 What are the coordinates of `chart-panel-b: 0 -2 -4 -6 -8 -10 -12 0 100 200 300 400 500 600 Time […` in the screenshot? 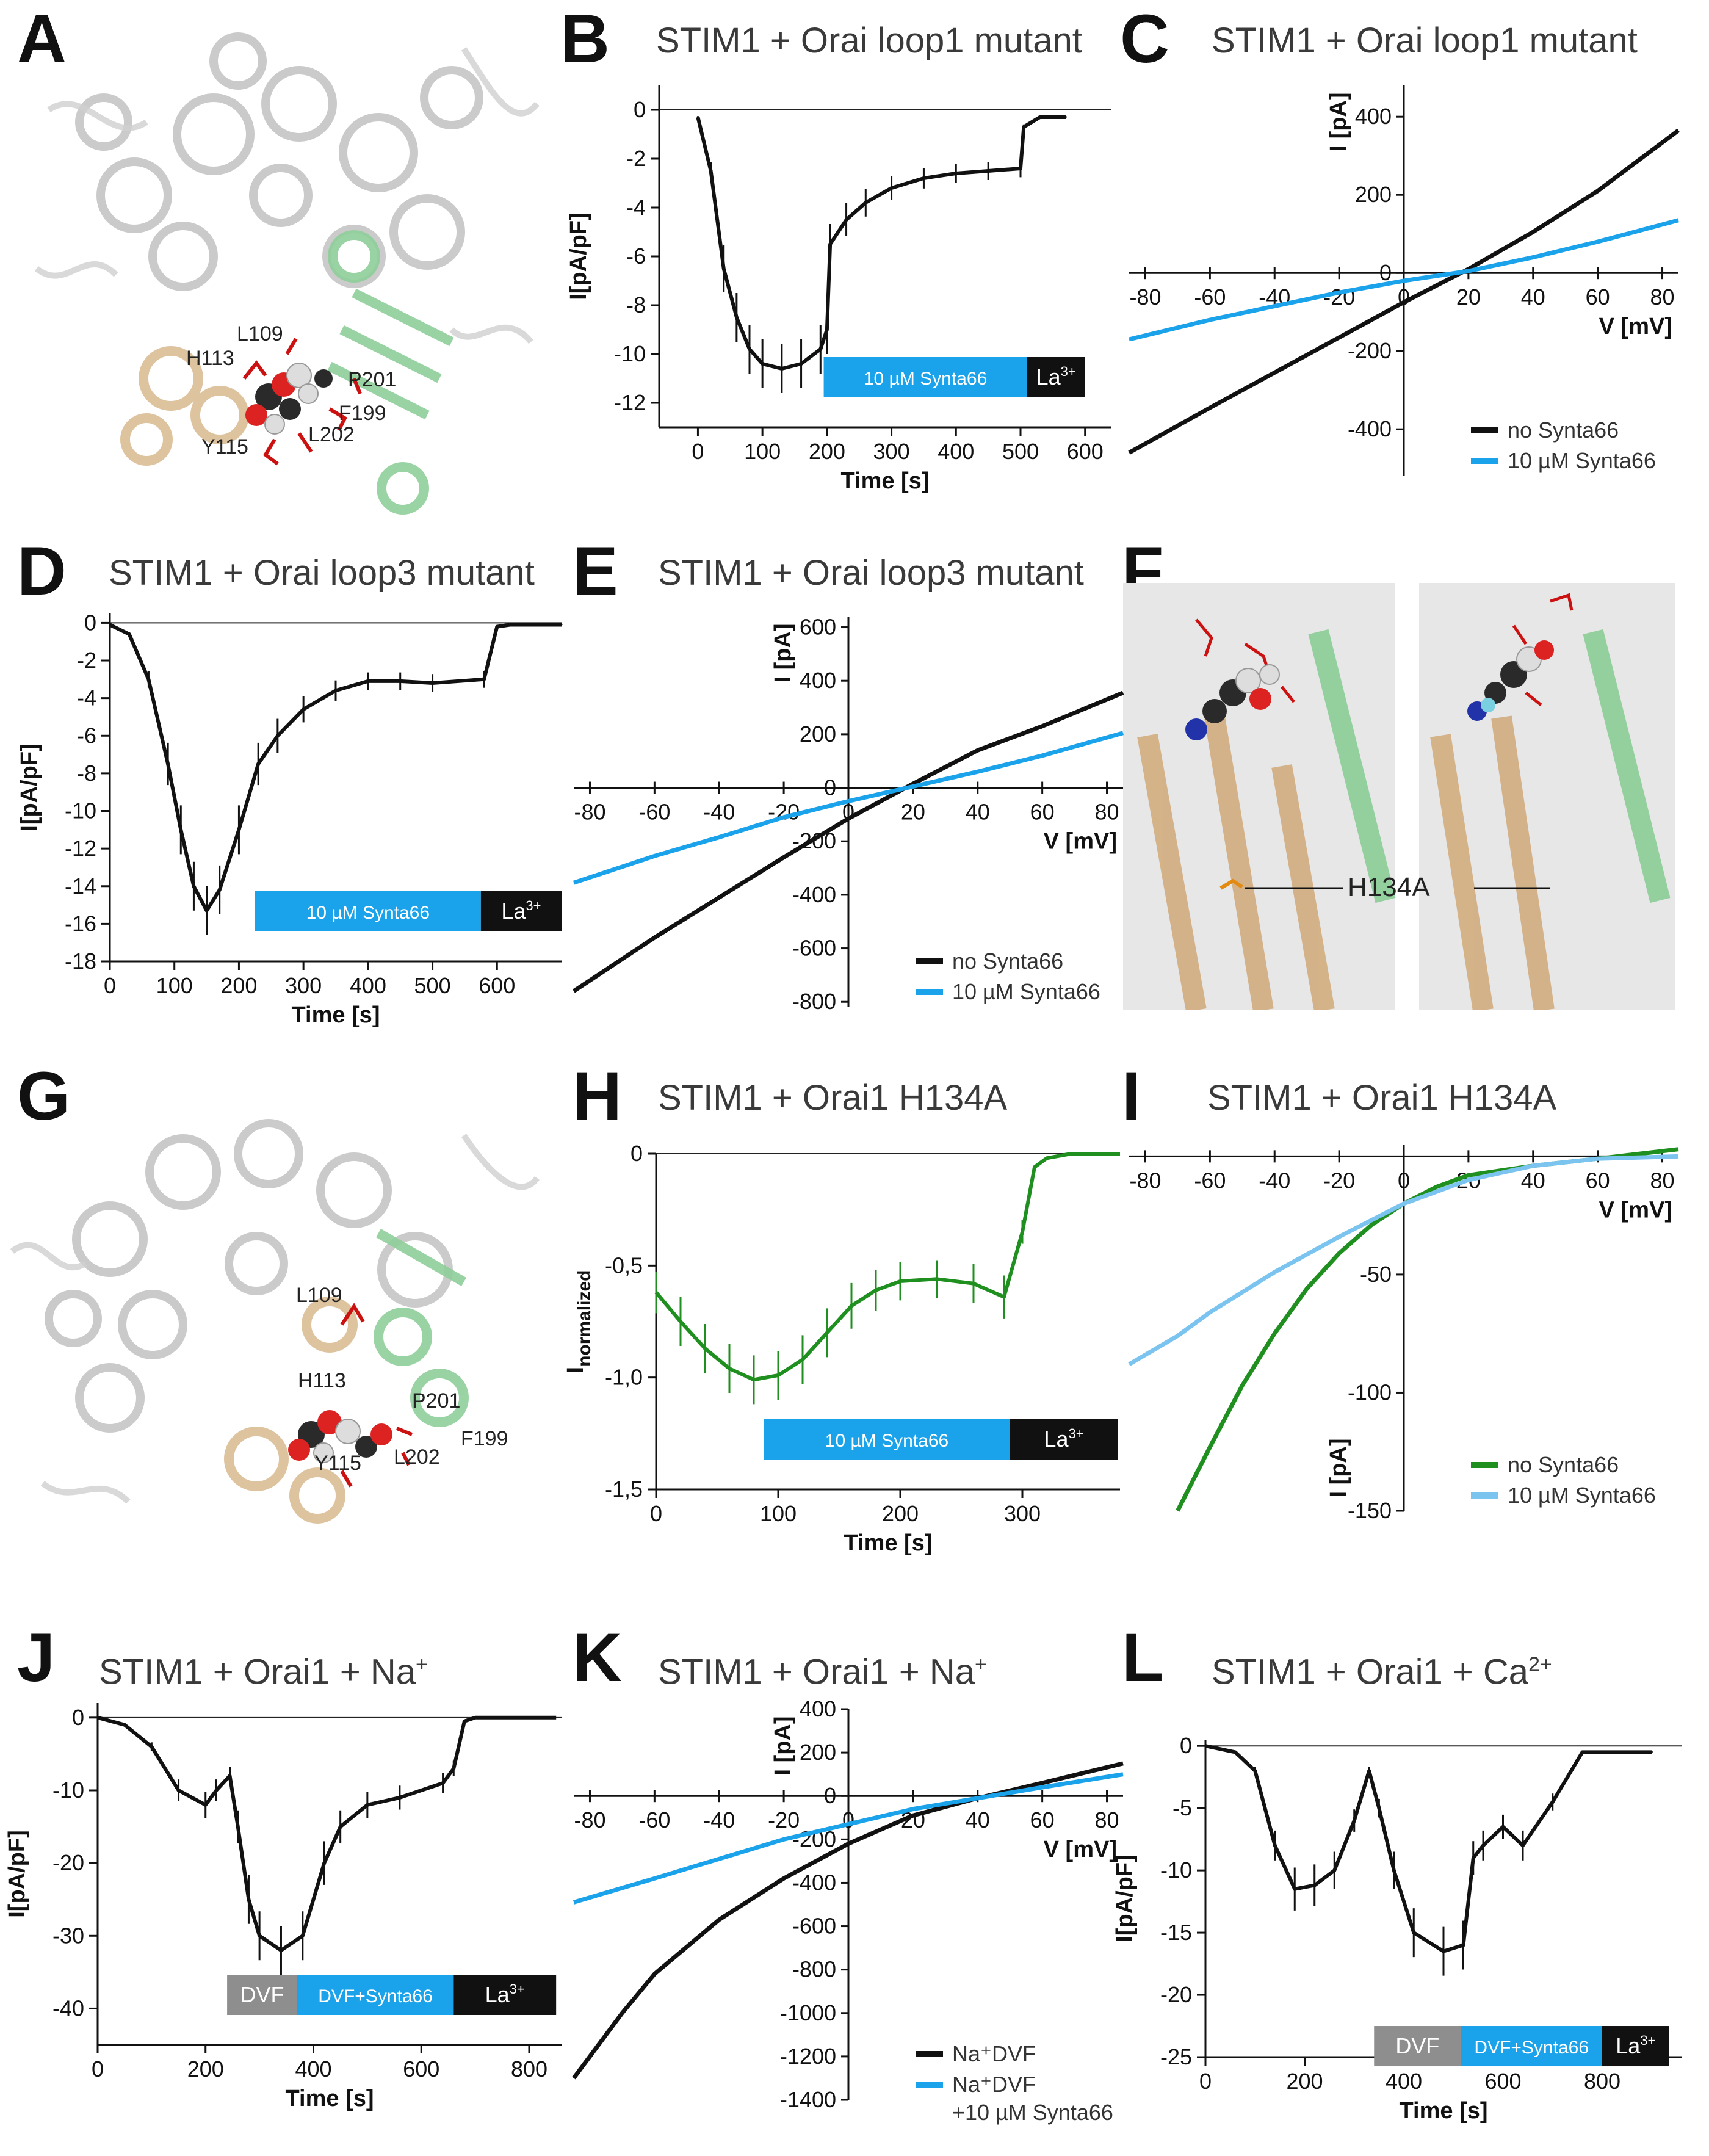 It's located at (838, 289).